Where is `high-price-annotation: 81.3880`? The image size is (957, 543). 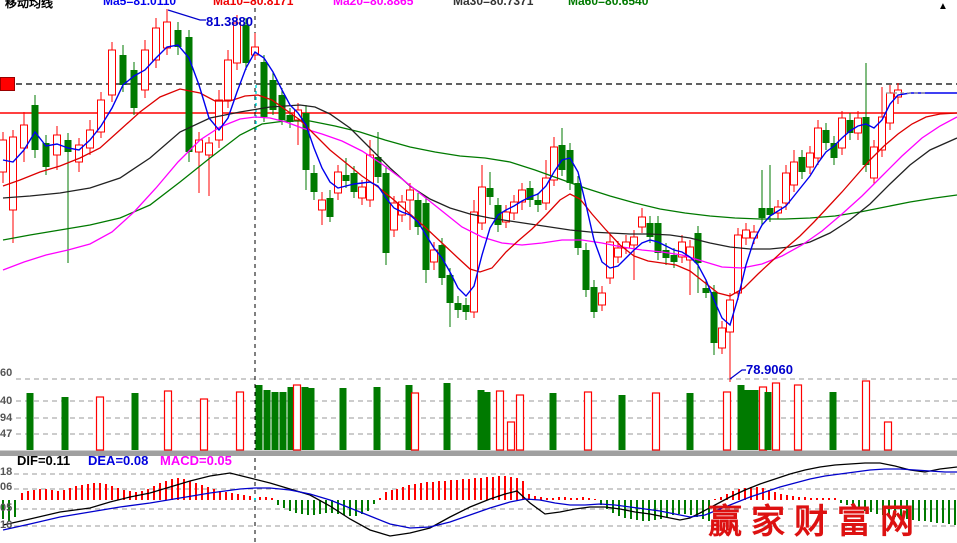
high-price-annotation: 81.3880 is located at coordinates (229, 21).